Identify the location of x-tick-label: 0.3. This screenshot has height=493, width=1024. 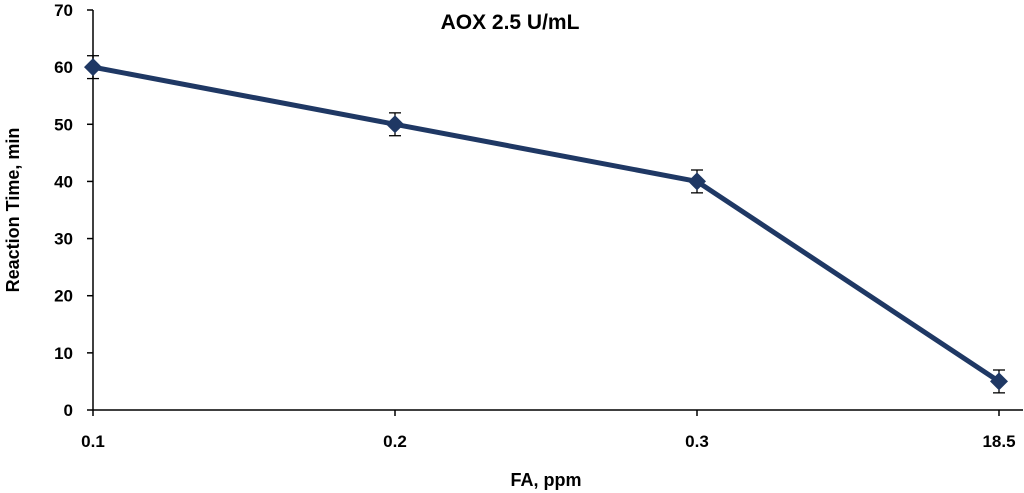
(697, 441).